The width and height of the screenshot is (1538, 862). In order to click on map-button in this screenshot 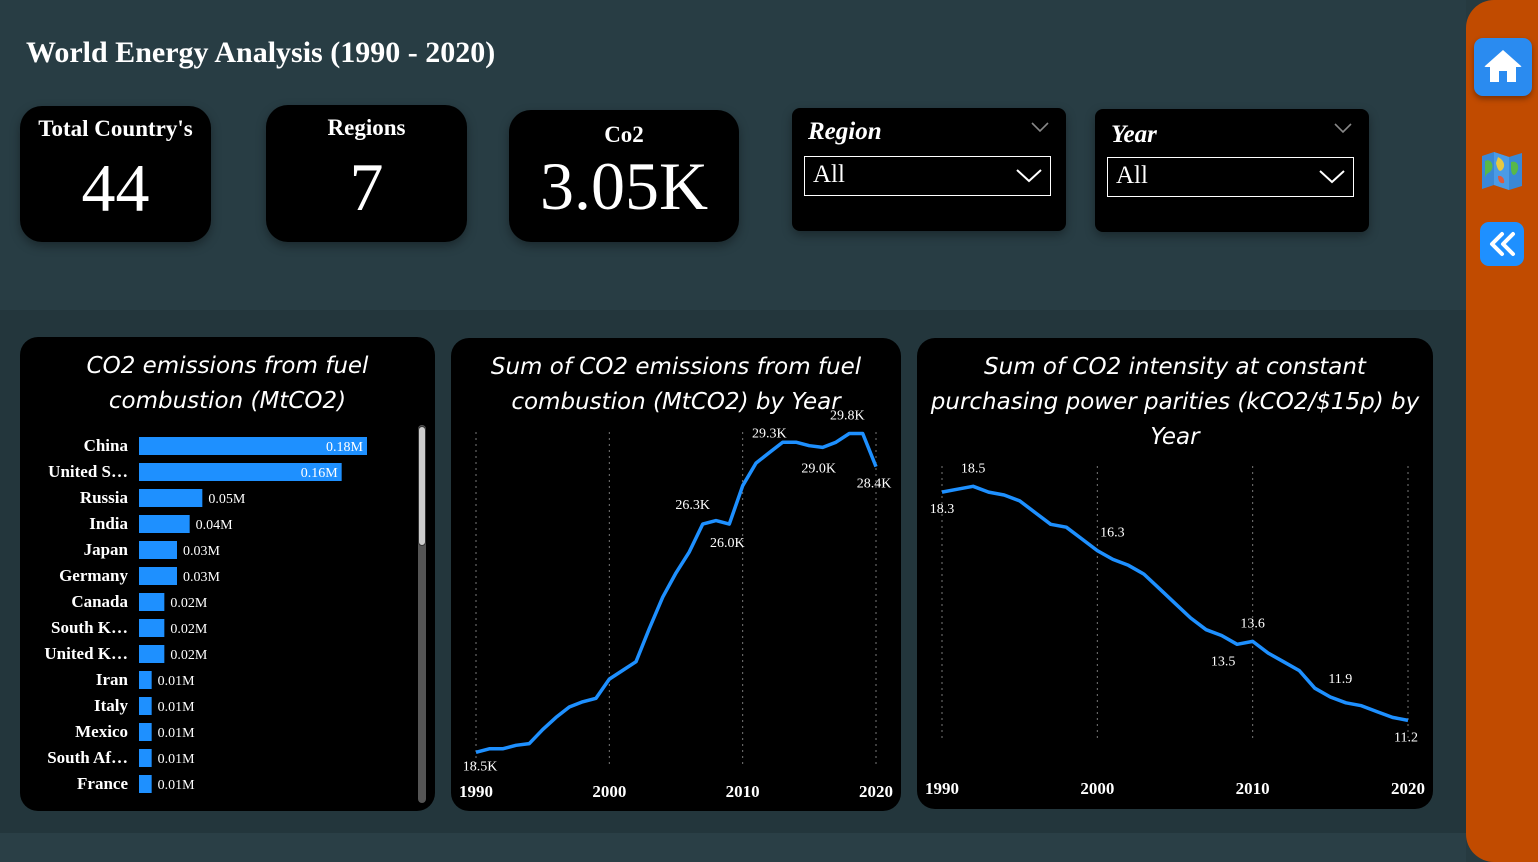, I will do `click(1502, 170)`.